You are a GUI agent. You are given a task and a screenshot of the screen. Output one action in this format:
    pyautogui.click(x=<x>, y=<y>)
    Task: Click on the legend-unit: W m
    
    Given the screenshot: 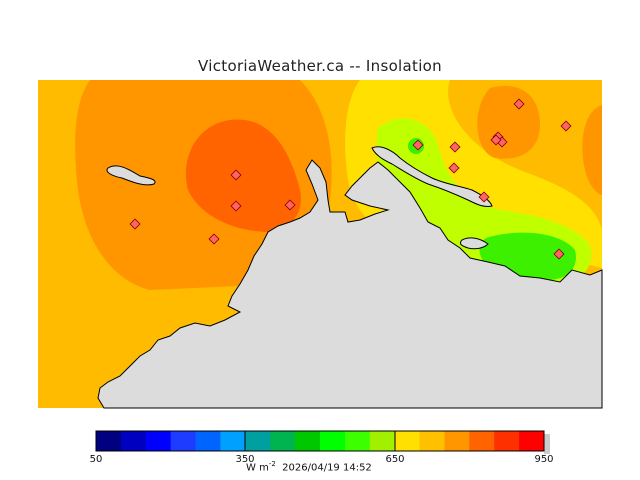 What is the action you would take?
    pyautogui.click(x=257, y=468)
    